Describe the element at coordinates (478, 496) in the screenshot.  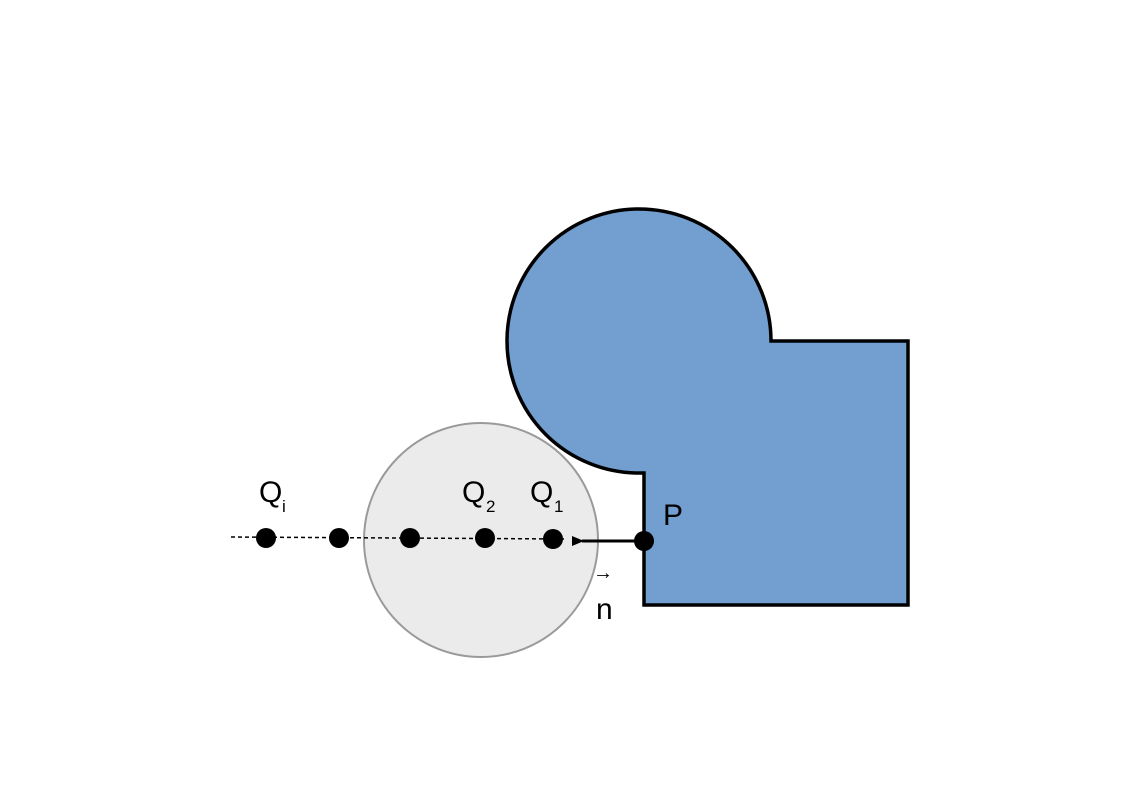
I see `label-q2: Q2` at that location.